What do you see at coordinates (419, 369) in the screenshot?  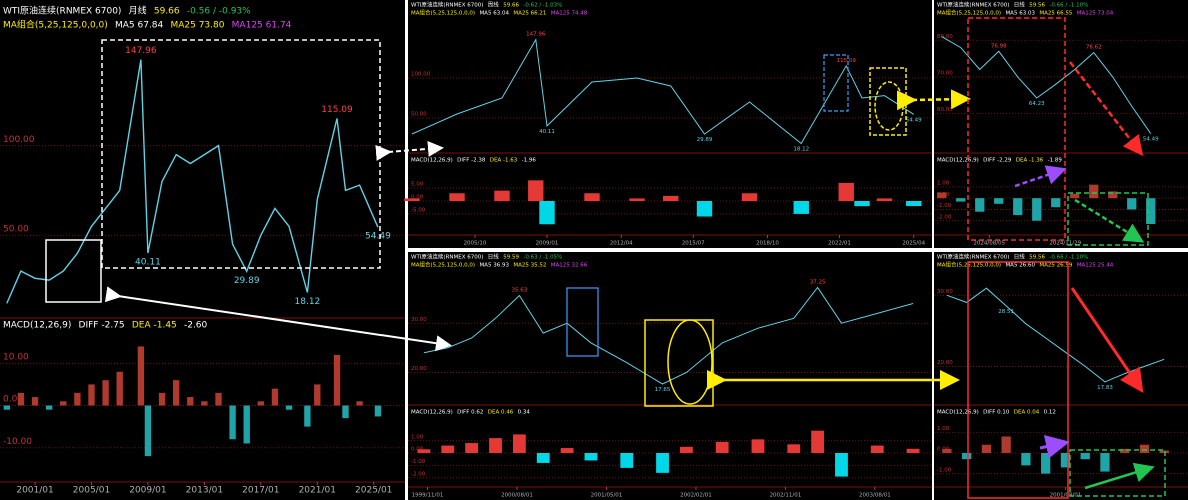 I see `y-tick-label: 20.00` at bounding box center [419, 369].